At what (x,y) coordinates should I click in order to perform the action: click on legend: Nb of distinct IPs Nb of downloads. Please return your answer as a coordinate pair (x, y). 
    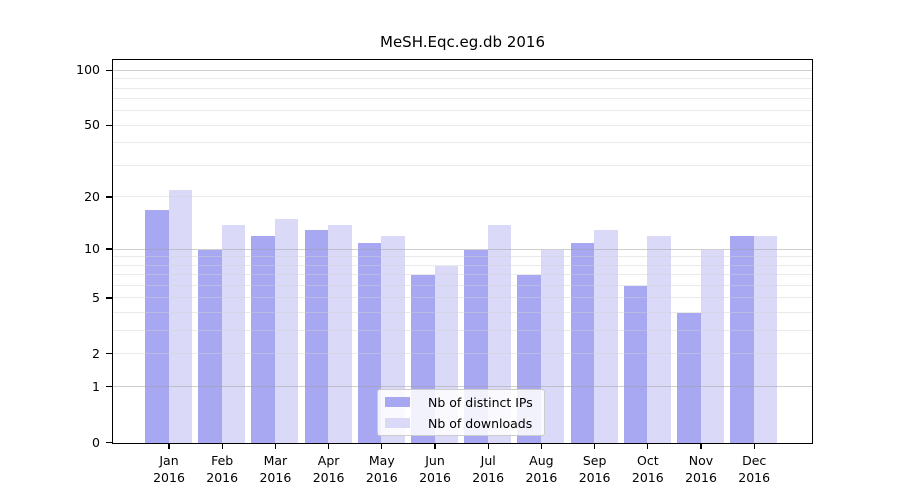
    Looking at the image, I should click on (461, 412).